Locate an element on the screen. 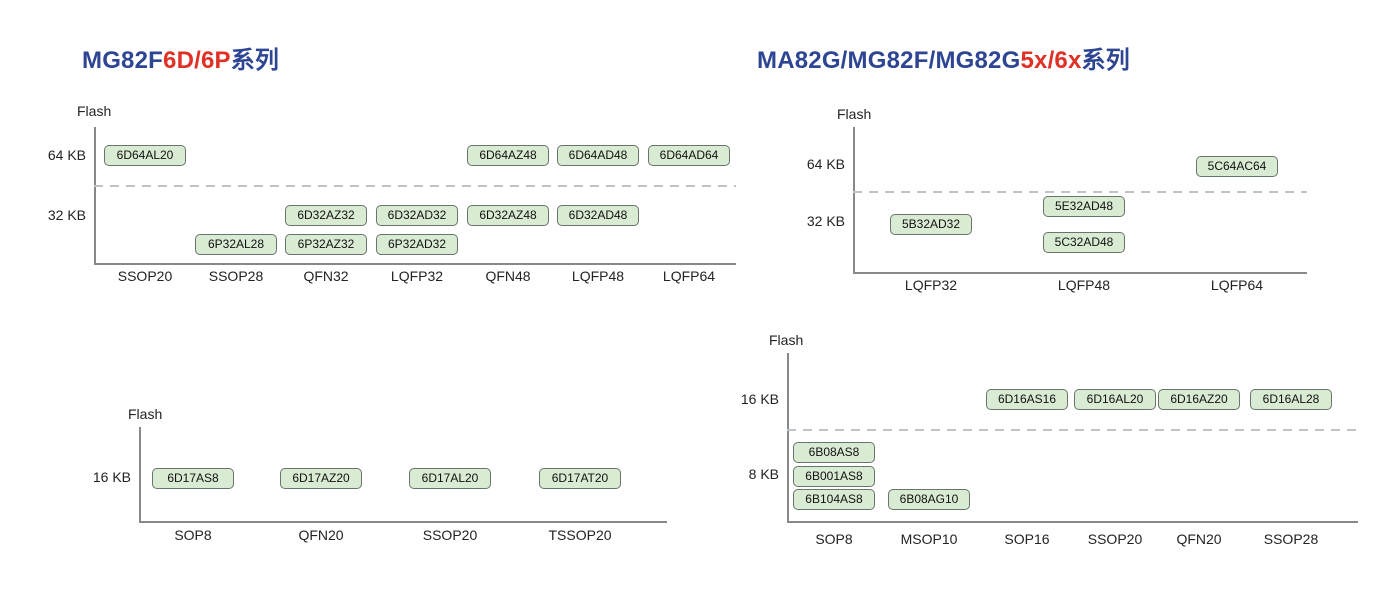 Image resolution: width=1400 pixels, height=600 pixels. part-number-chip: 6D32AD48 is located at coordinates (598, 215).